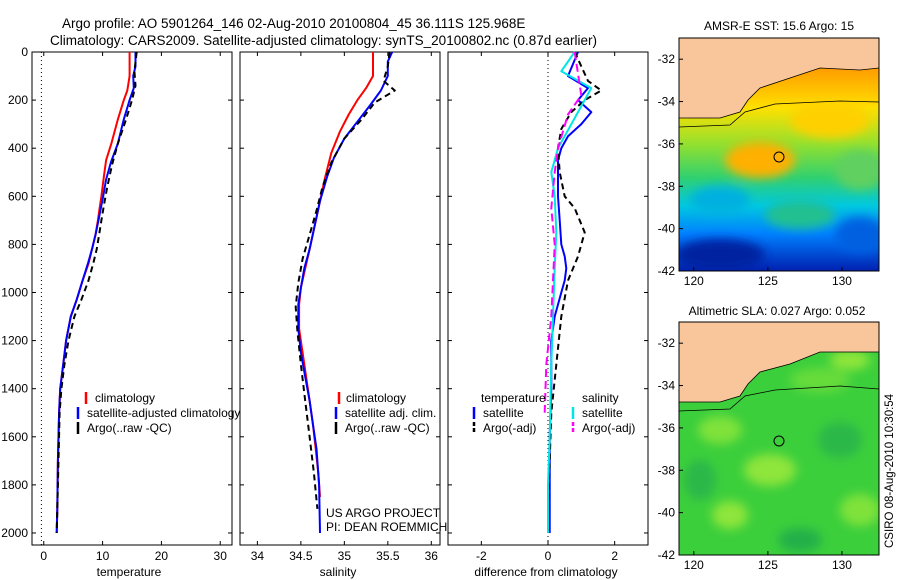 Image resolution: width=900 pixels, height=580 pixels. Describe the element at coordinates (258, 556) in the screenshot. I see `x-tick-label: 34` at that location.